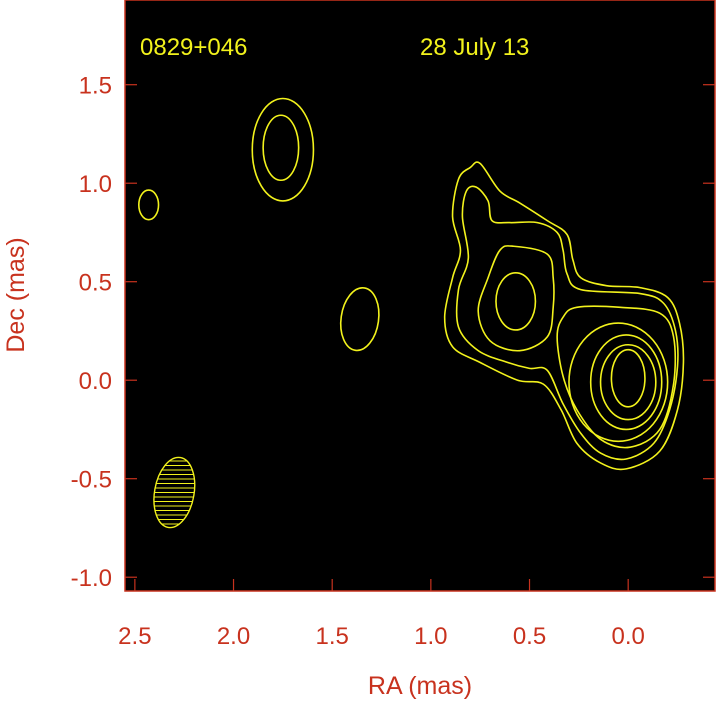  What do you see at coordinates (627, 636) in the screenshot?
I see `x-tick-label: 0.0` at bounding box center [627, 636].